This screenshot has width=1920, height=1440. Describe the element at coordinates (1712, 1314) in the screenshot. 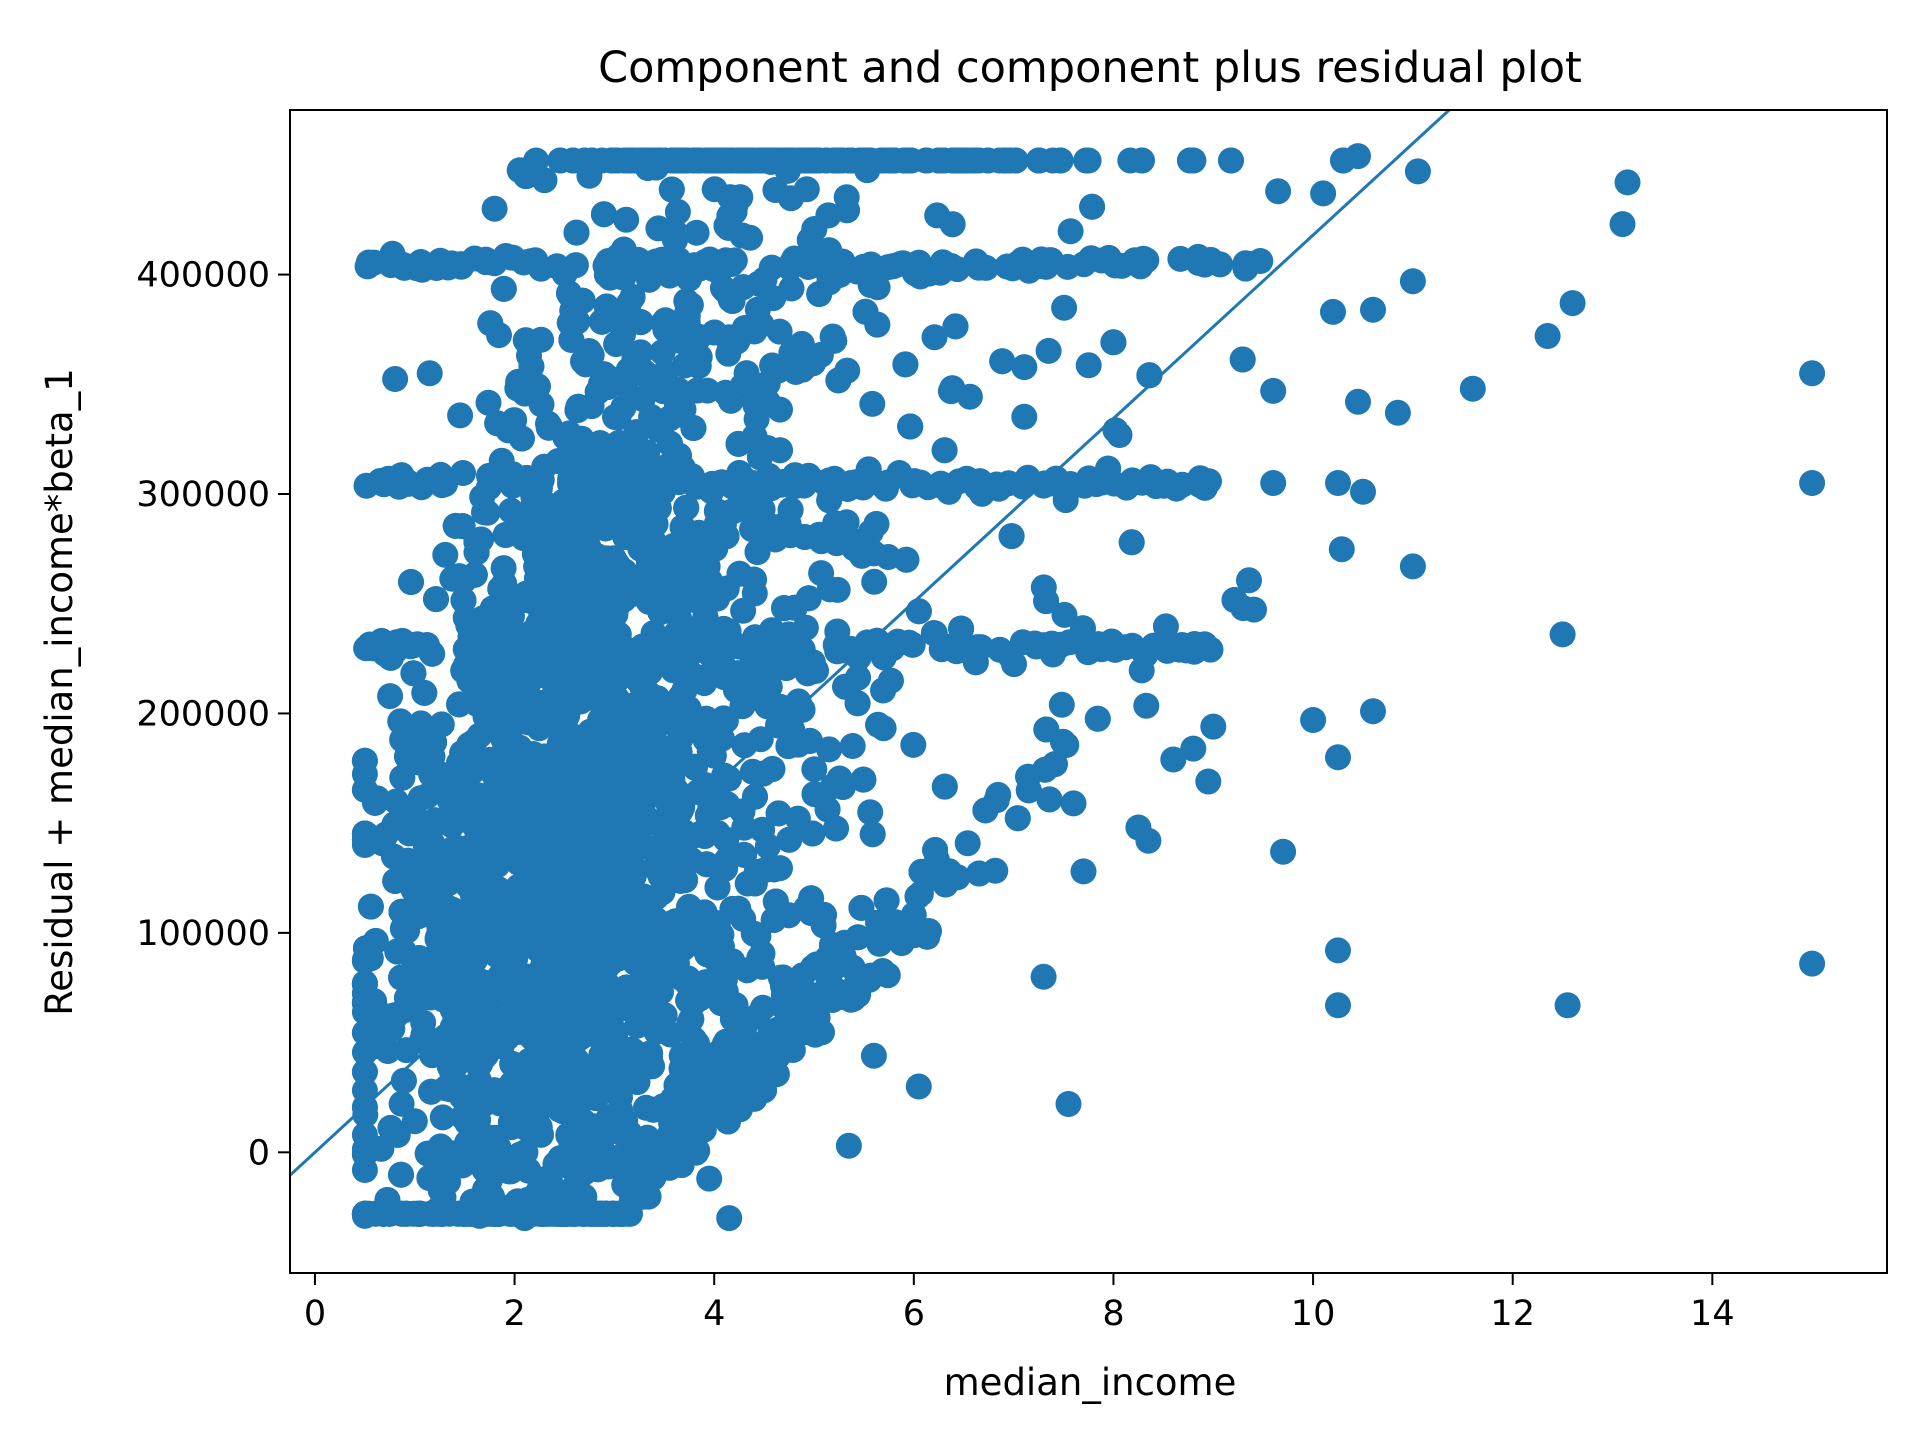

I see `x-tick-label: 14` at that location.